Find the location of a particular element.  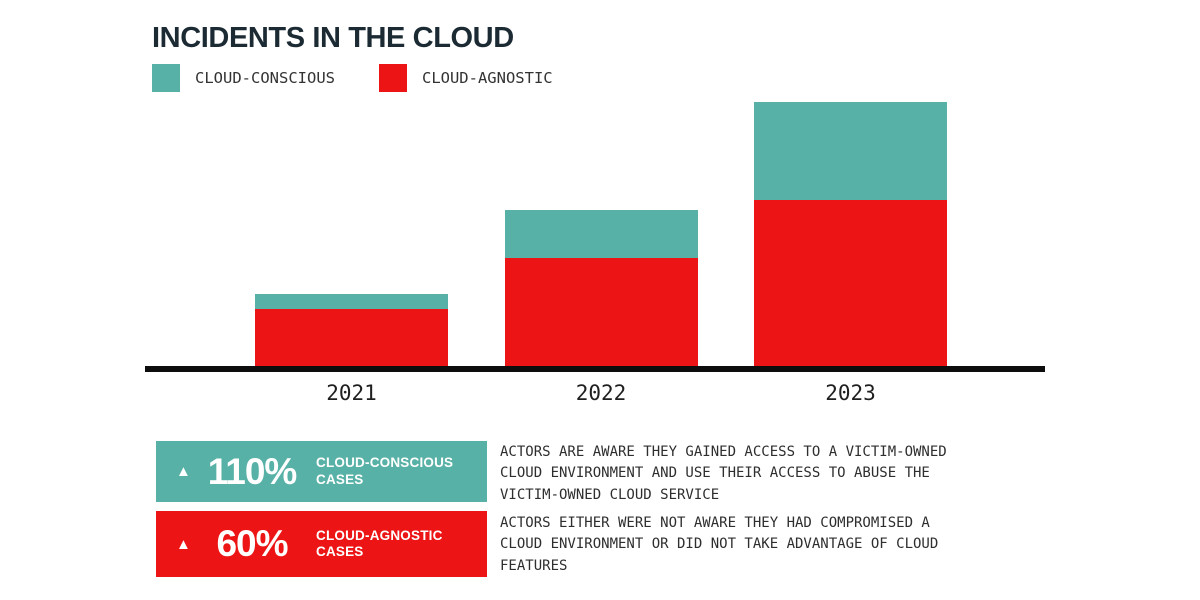

x-axis-label-2021: 2021 is located at coordinates (351, 393).